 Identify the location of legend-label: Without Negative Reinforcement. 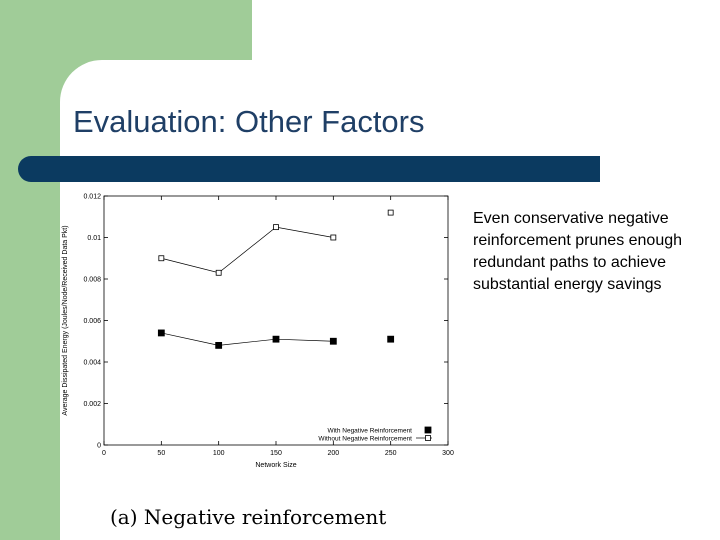
(365, 439).